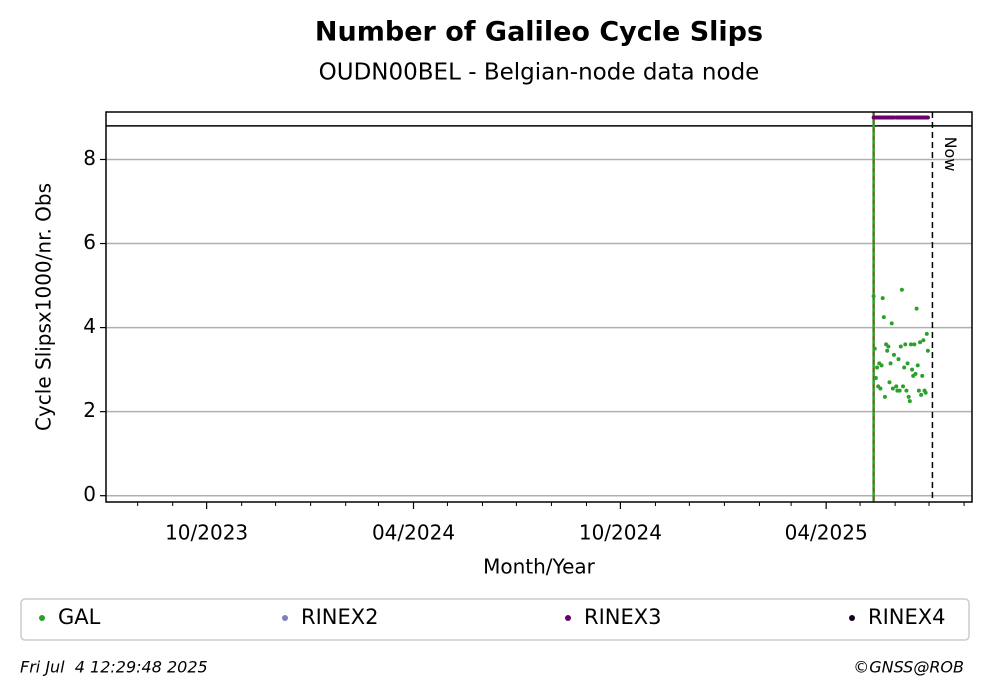 The width and height of the screenshot is (993, 699). Describe the element at coordinates (539, 32) in the screenshot. I see `chart-title: Number of Galileo Cycle Slips` at that location.